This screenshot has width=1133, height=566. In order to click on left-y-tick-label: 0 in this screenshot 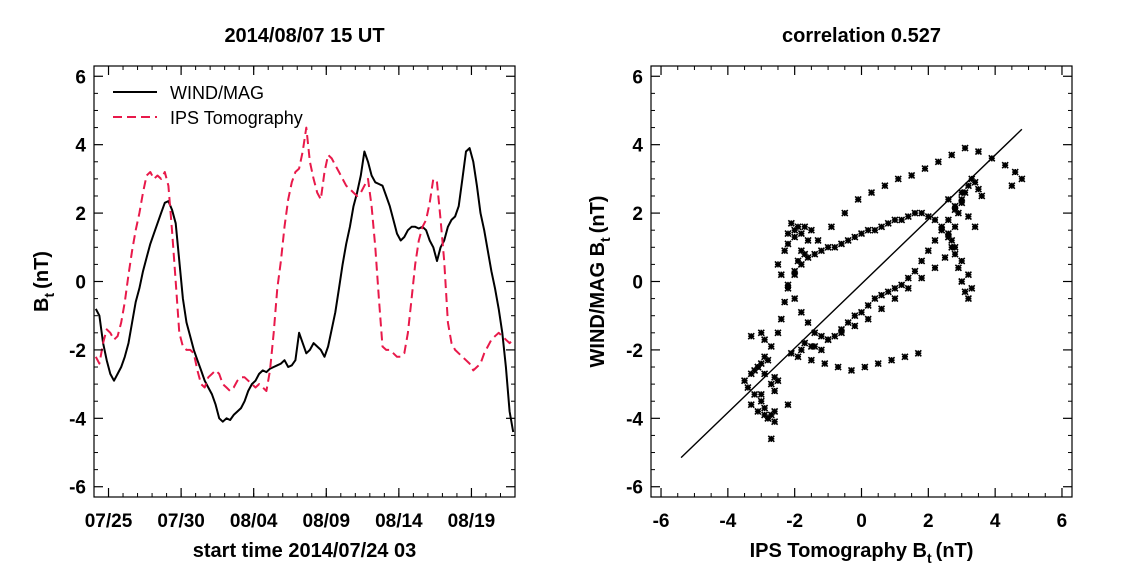, I will do `click(80, 283)`.